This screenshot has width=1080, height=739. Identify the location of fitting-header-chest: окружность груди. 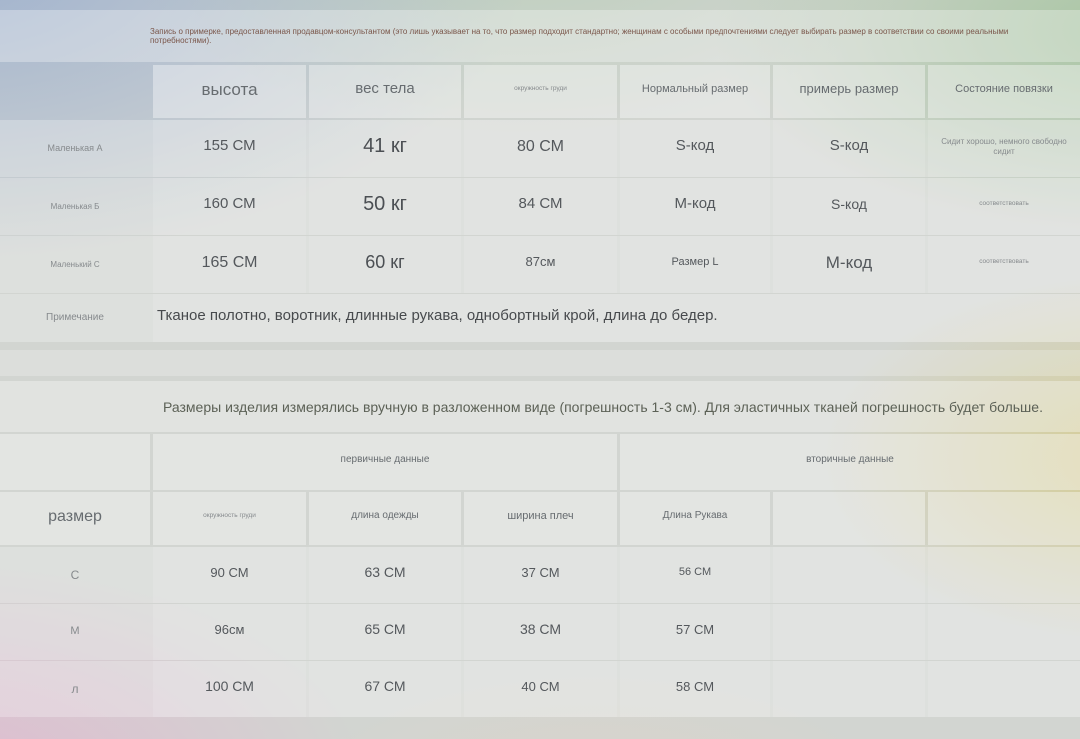
(540, 91).